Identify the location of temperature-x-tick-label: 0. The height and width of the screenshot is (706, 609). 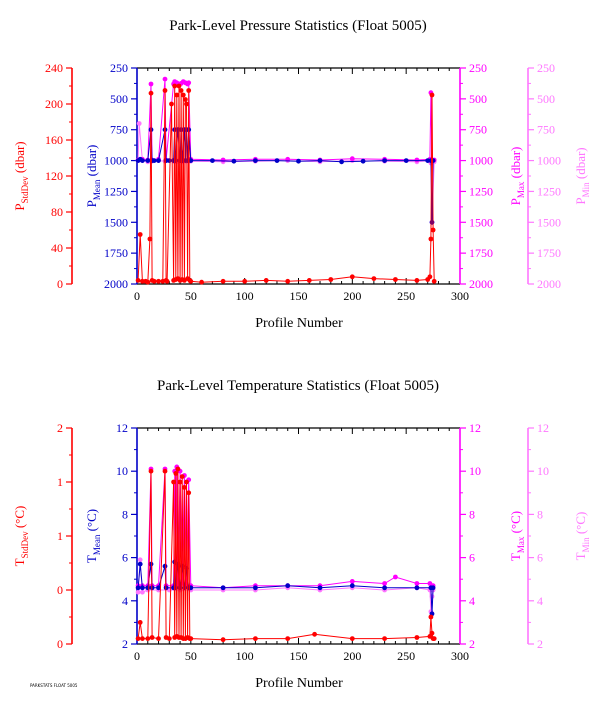
(137, 656).